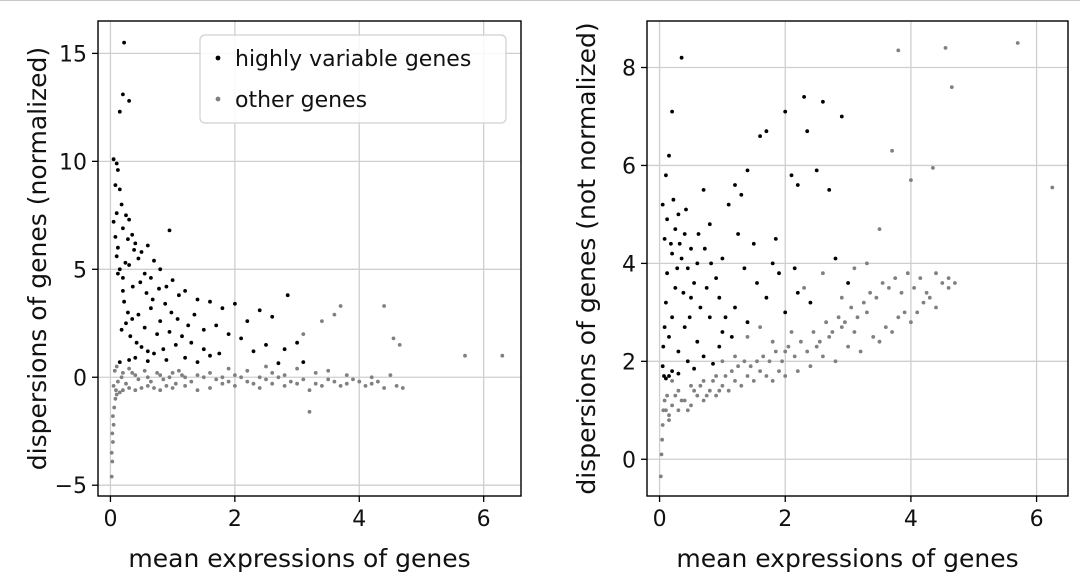 Image resolution: width=1080 pixels, height=582 pixels. Describe the element at coordinates (755, 218) in the screenshot. I see `series-highly-variable` at that location.